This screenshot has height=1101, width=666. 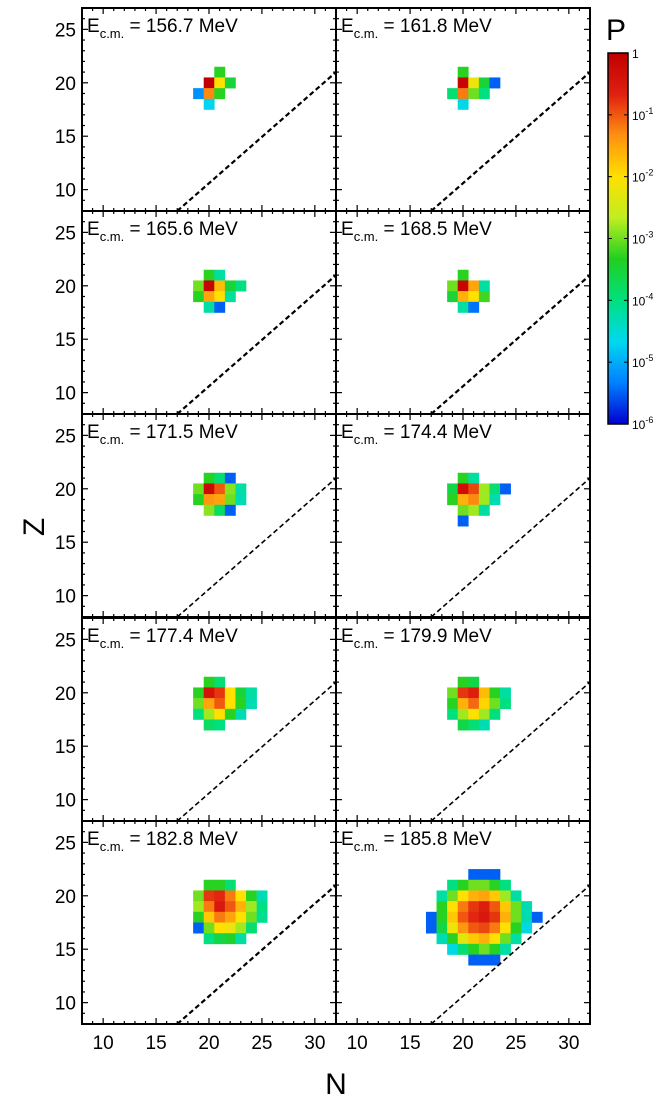 What do you see at coordinates (196, 719) in the screenshot?
I see `panel-7: Ec.m. = 177.4 MeV 10 15 20 25` at bounding box center [196, 719].